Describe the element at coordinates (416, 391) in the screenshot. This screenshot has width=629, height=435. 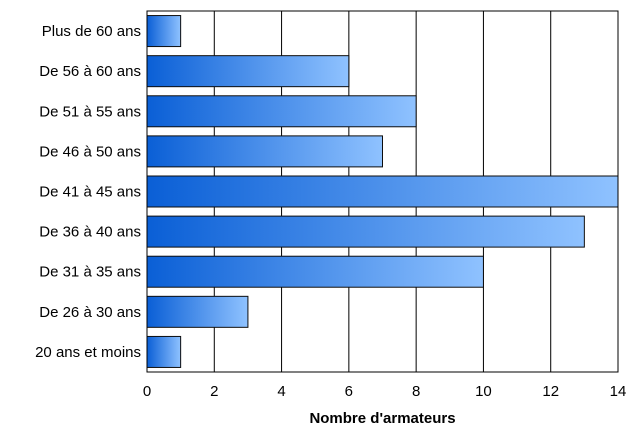
I see `x-tick-label-4: 8` at that location.